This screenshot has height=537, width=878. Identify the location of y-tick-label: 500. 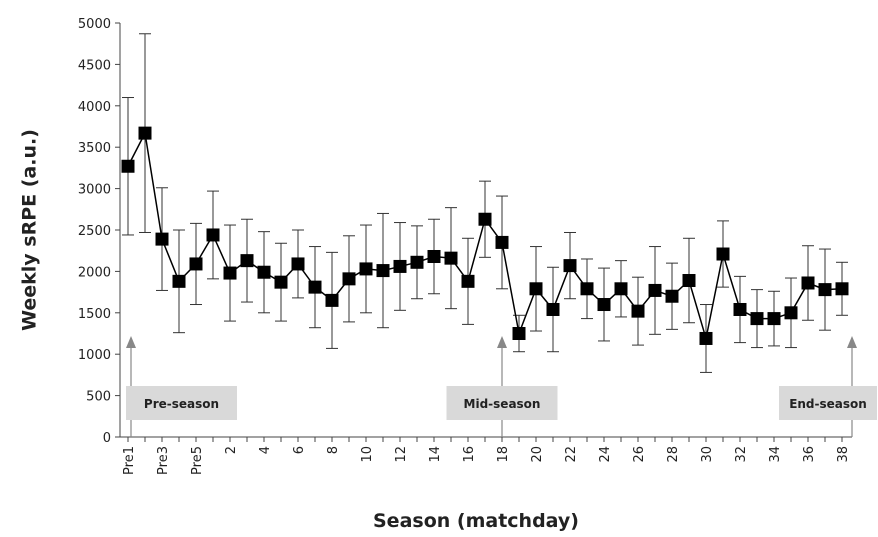
(98, 397).